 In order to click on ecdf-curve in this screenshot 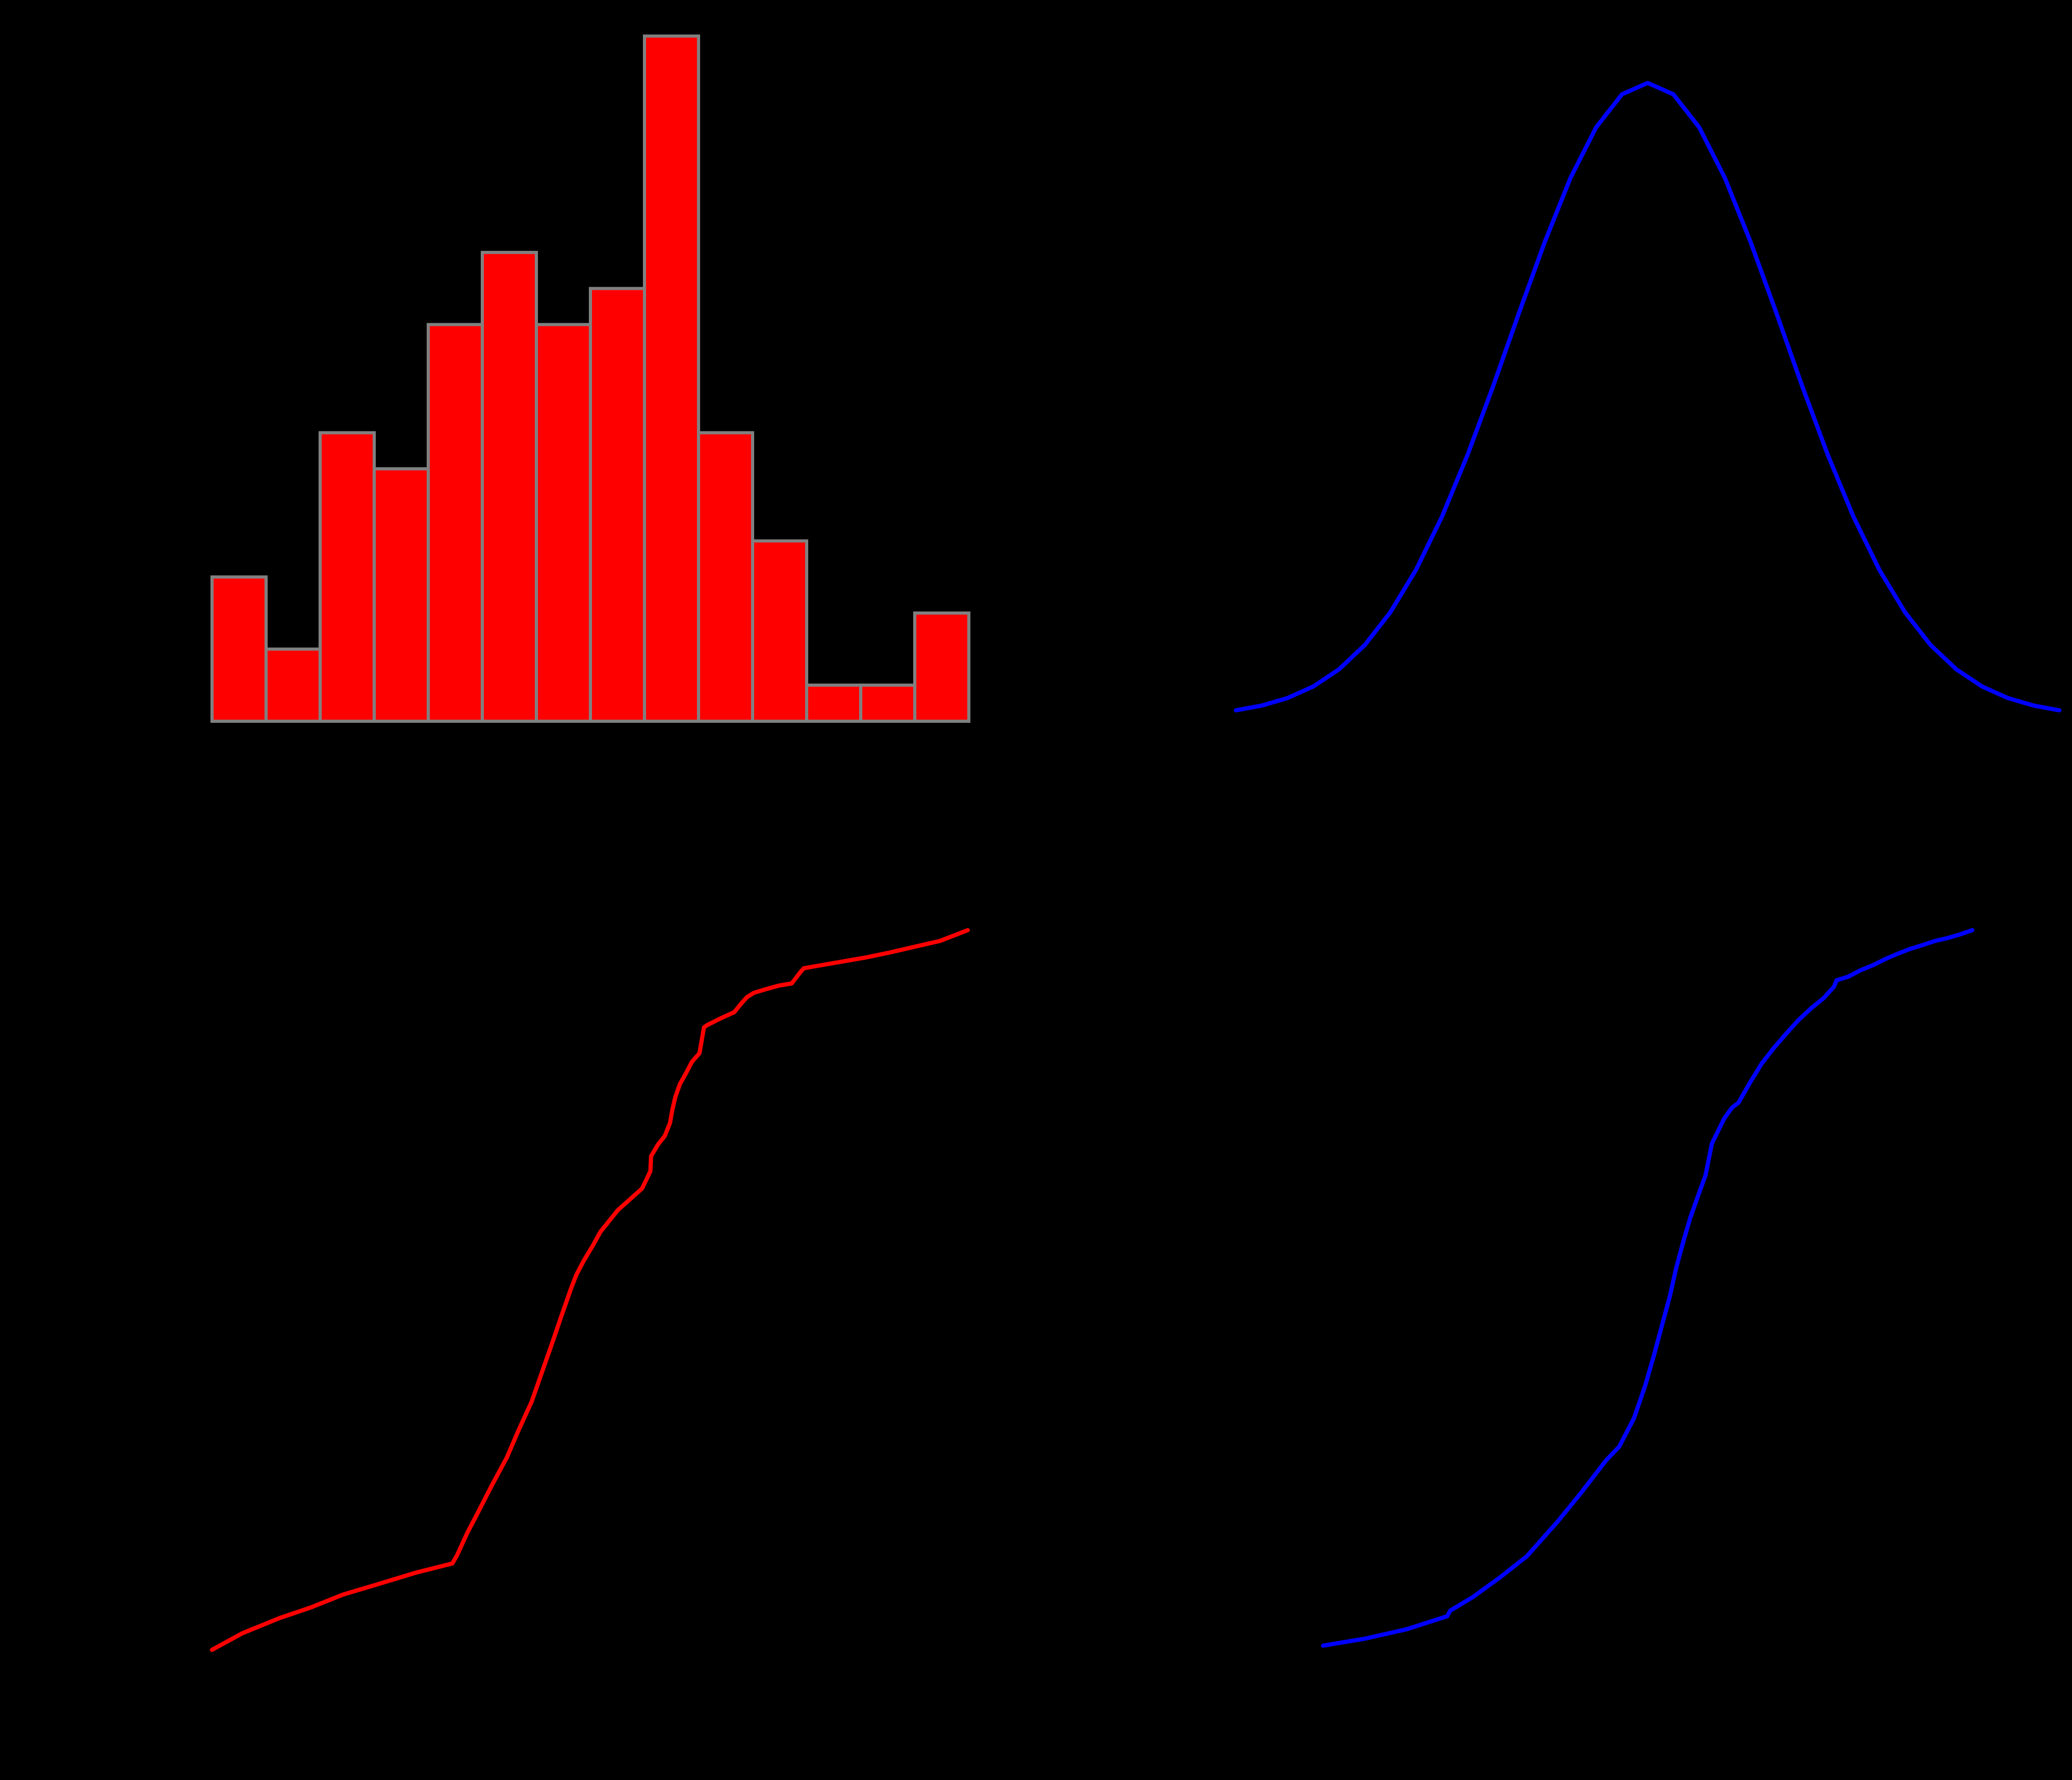, I will do `click(590, 1290)`.